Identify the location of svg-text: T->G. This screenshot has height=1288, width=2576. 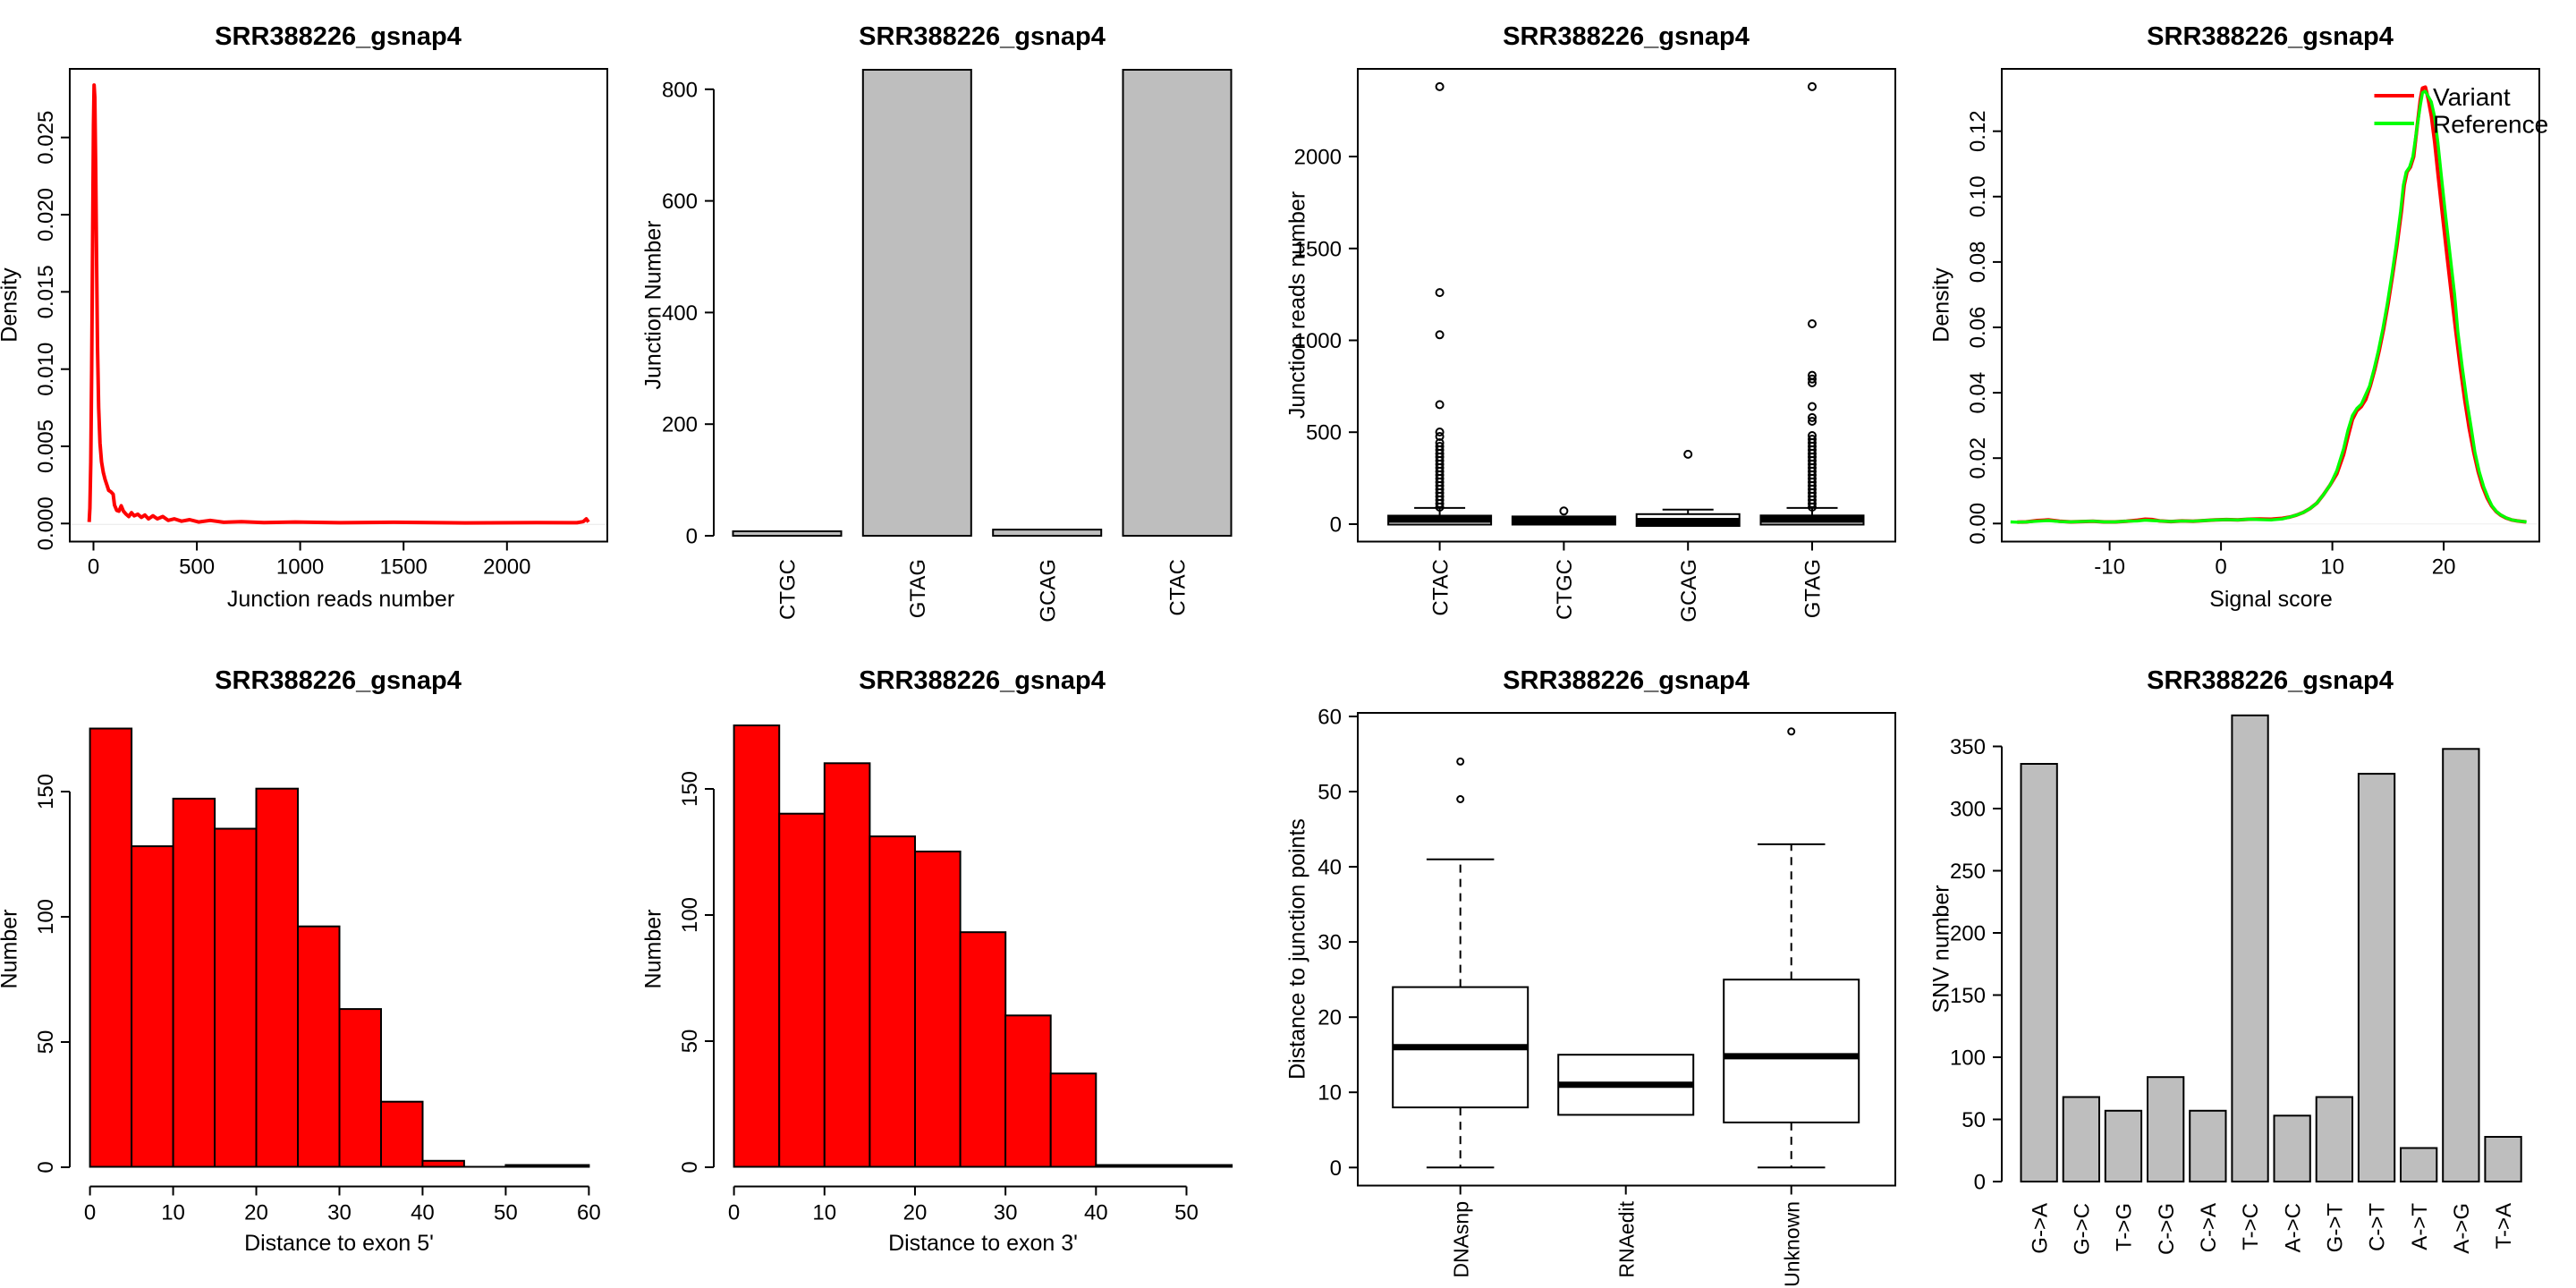
(2125, 1227).